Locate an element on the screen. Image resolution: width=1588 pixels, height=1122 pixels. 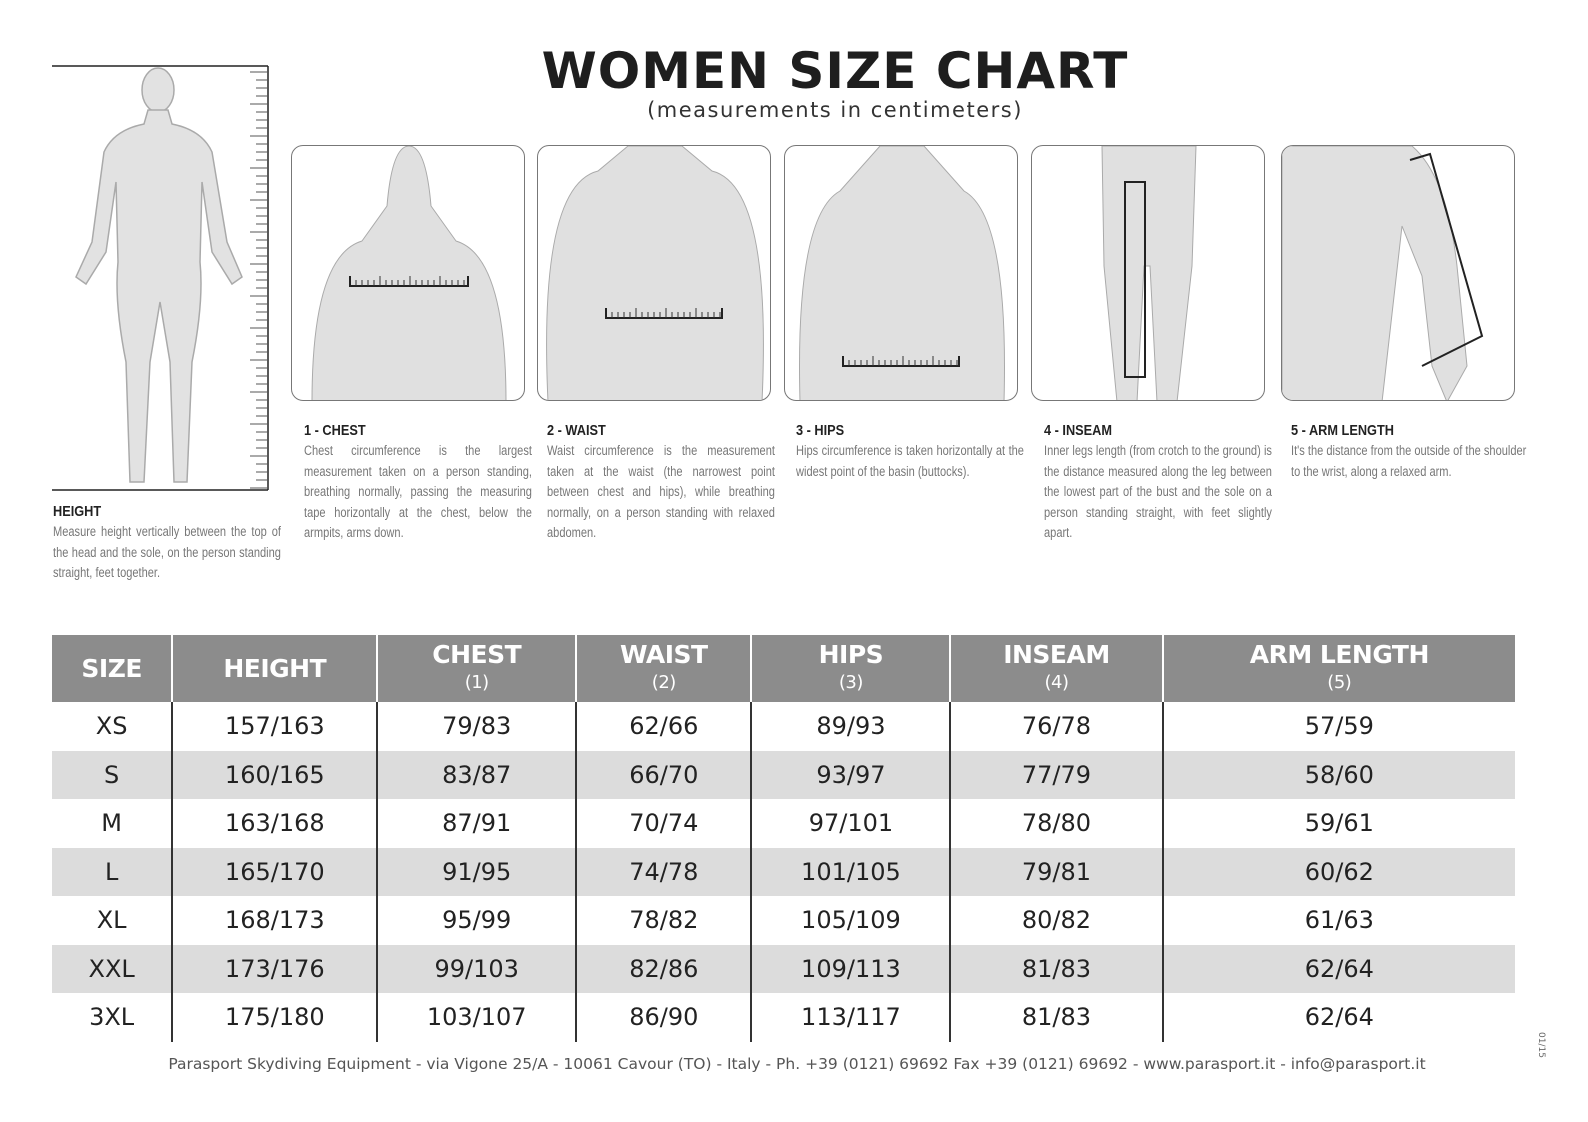
table-cell: 59/61 is located at coordinates (1339, 823).